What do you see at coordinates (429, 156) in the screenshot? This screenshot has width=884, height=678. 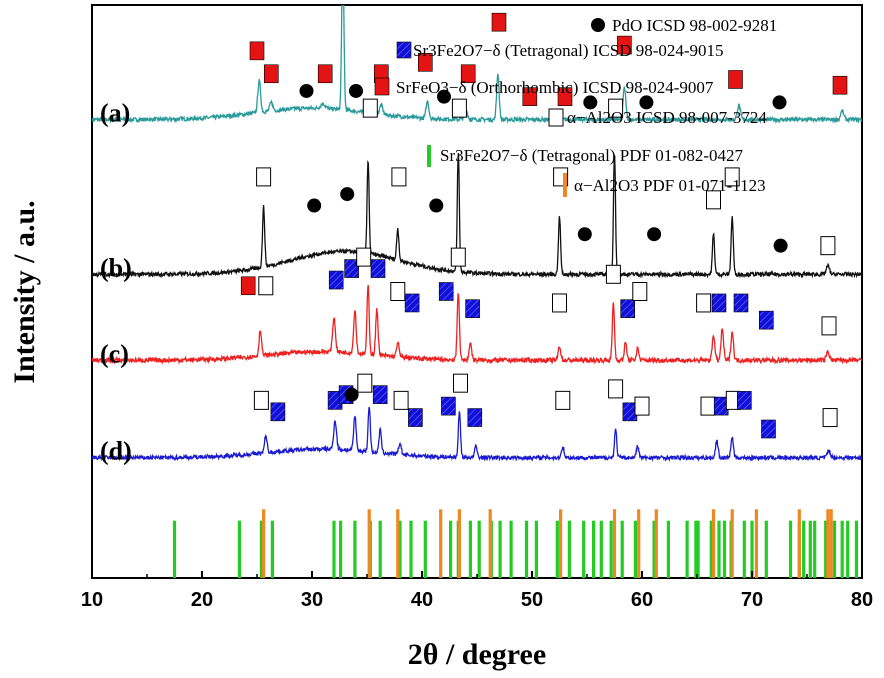 I see `legend-marker-sr3fe2o7-pdf` at bounding box center [429, 156].